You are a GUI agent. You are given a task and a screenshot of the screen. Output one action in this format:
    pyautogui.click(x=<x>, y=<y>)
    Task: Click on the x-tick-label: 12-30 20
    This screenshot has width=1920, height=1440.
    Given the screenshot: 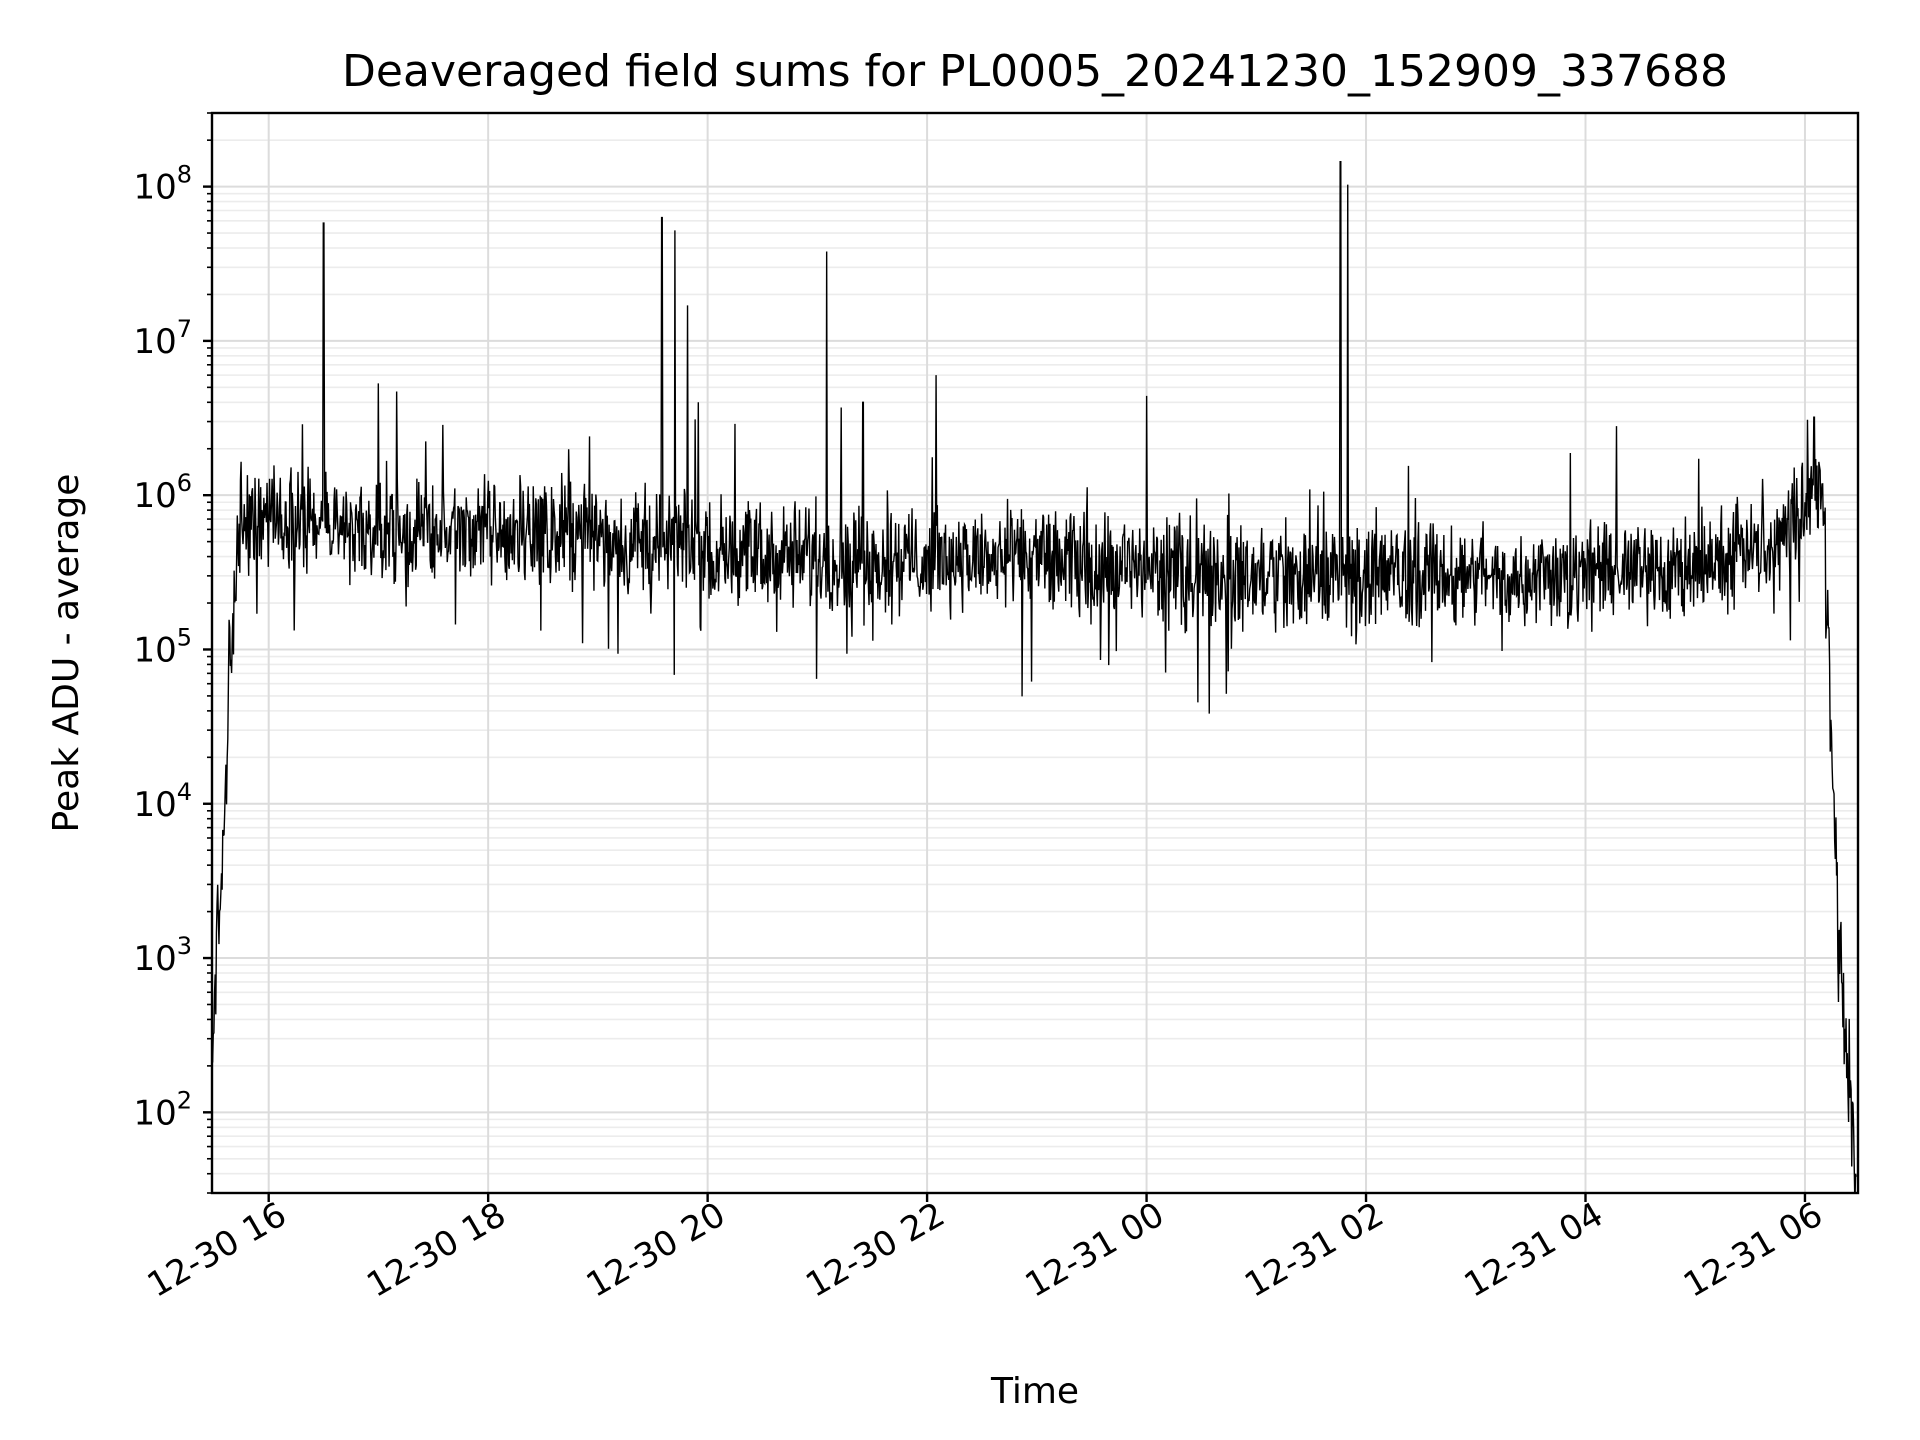 What is the action you would take?
    pyautogui.click(x=656, y=1250)
    